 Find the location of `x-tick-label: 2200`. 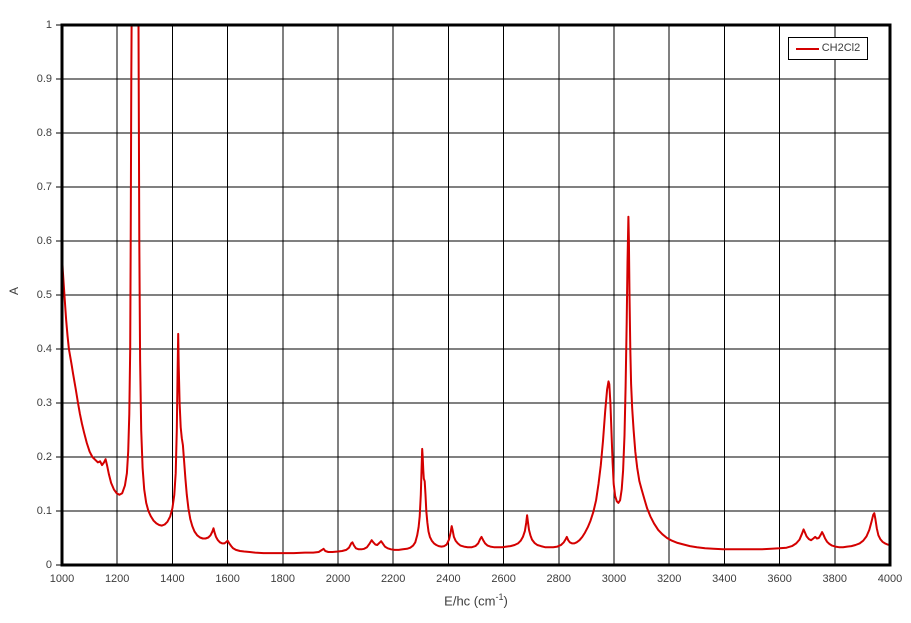

x-tick-label: 2200 is located at coordinates (393, 579).